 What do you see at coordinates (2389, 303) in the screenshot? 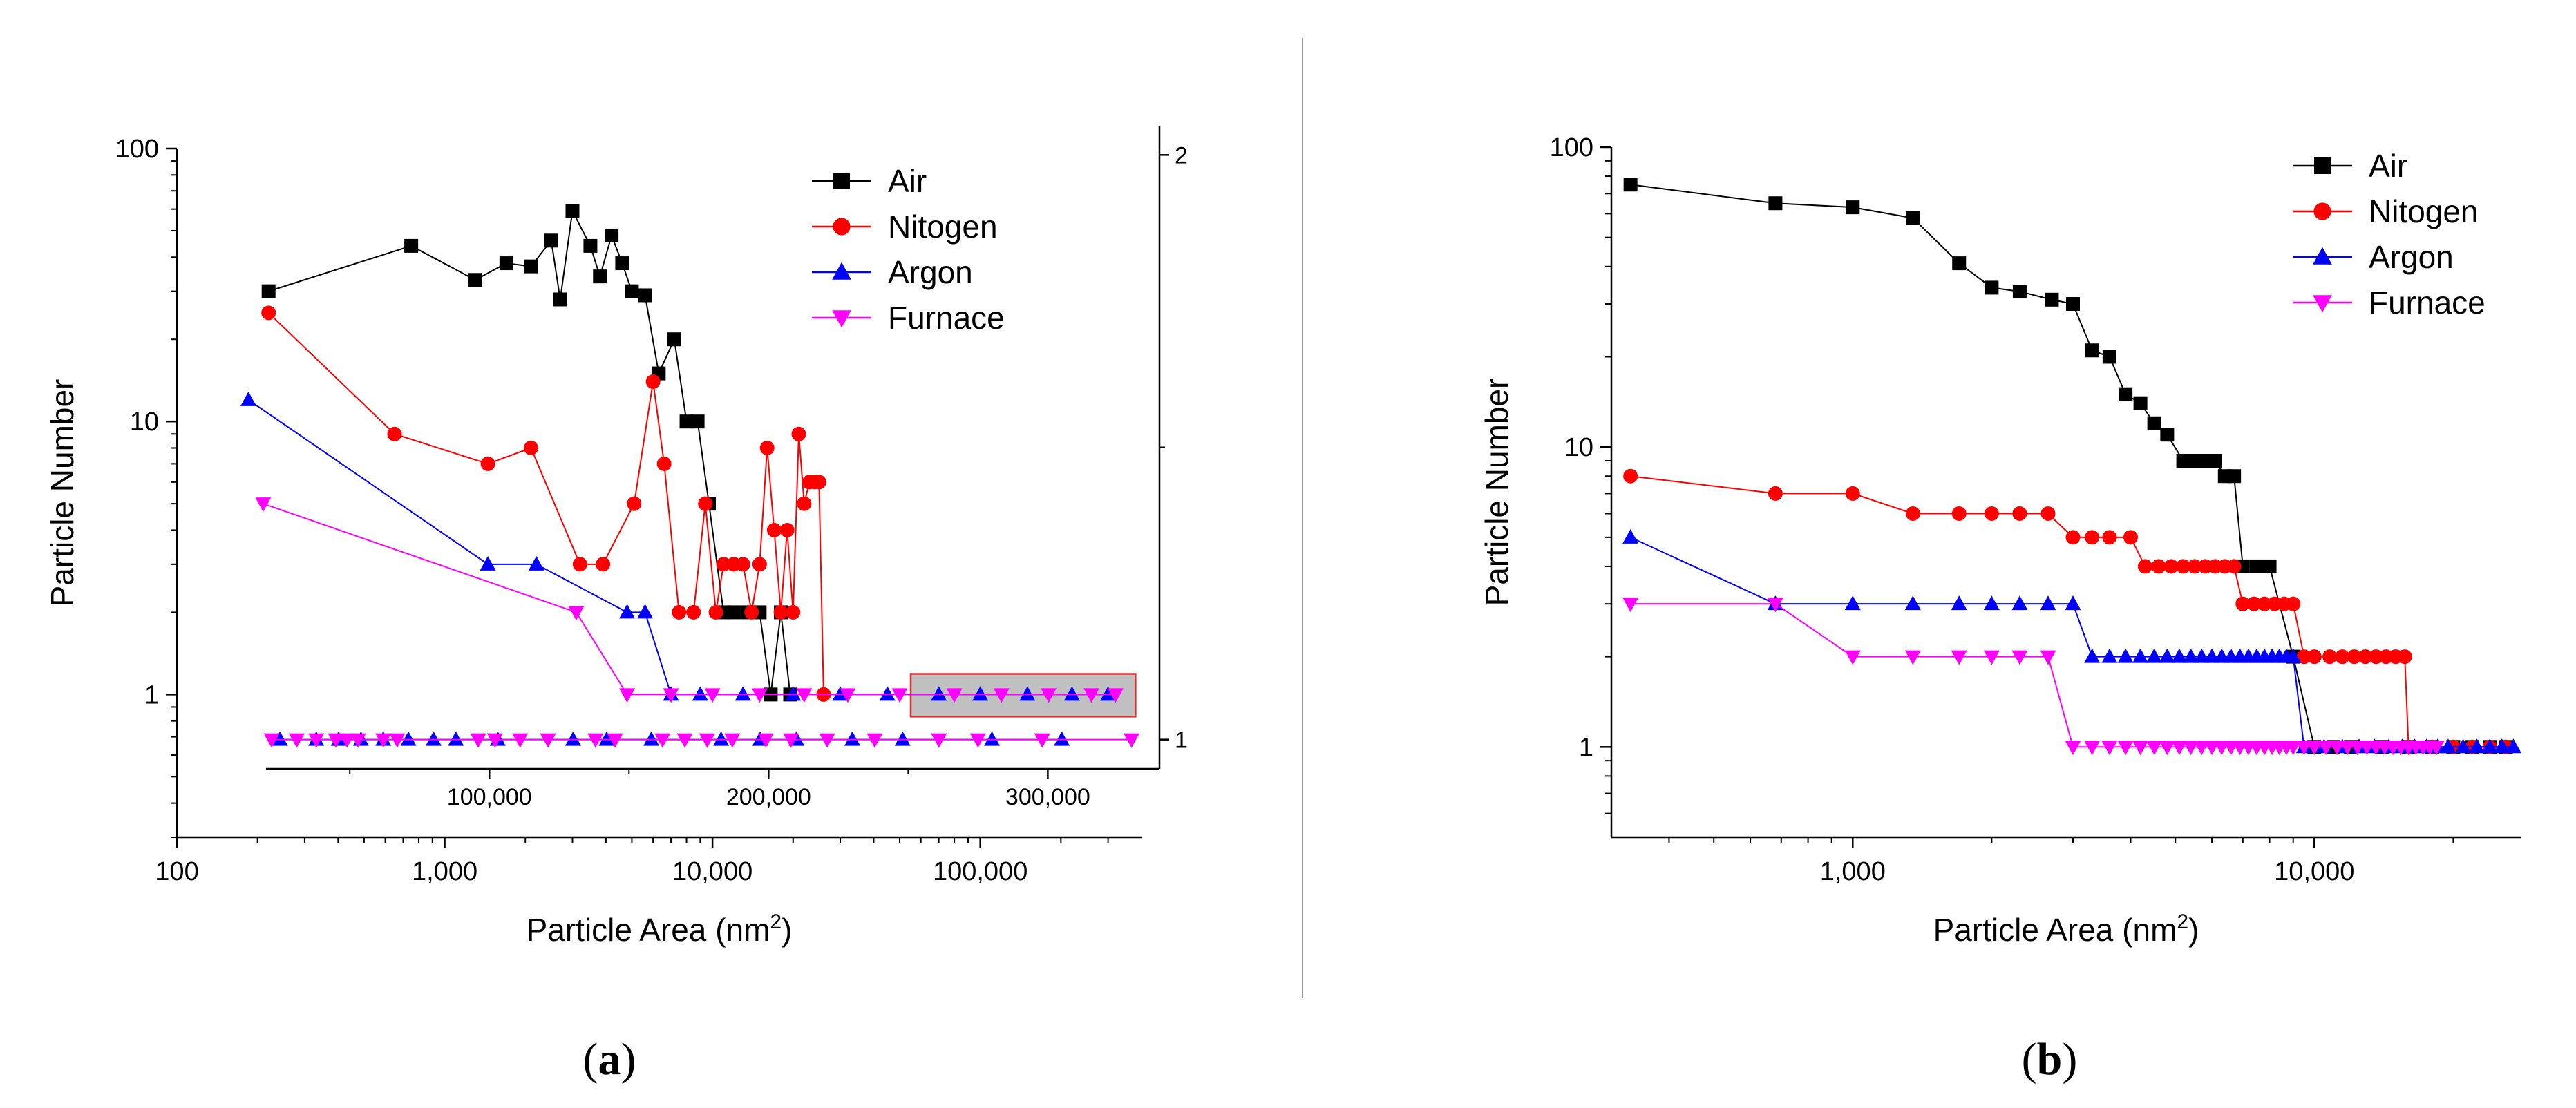
I see `legend-item-furnace: Furnace` at bounding box center [2389, 303].